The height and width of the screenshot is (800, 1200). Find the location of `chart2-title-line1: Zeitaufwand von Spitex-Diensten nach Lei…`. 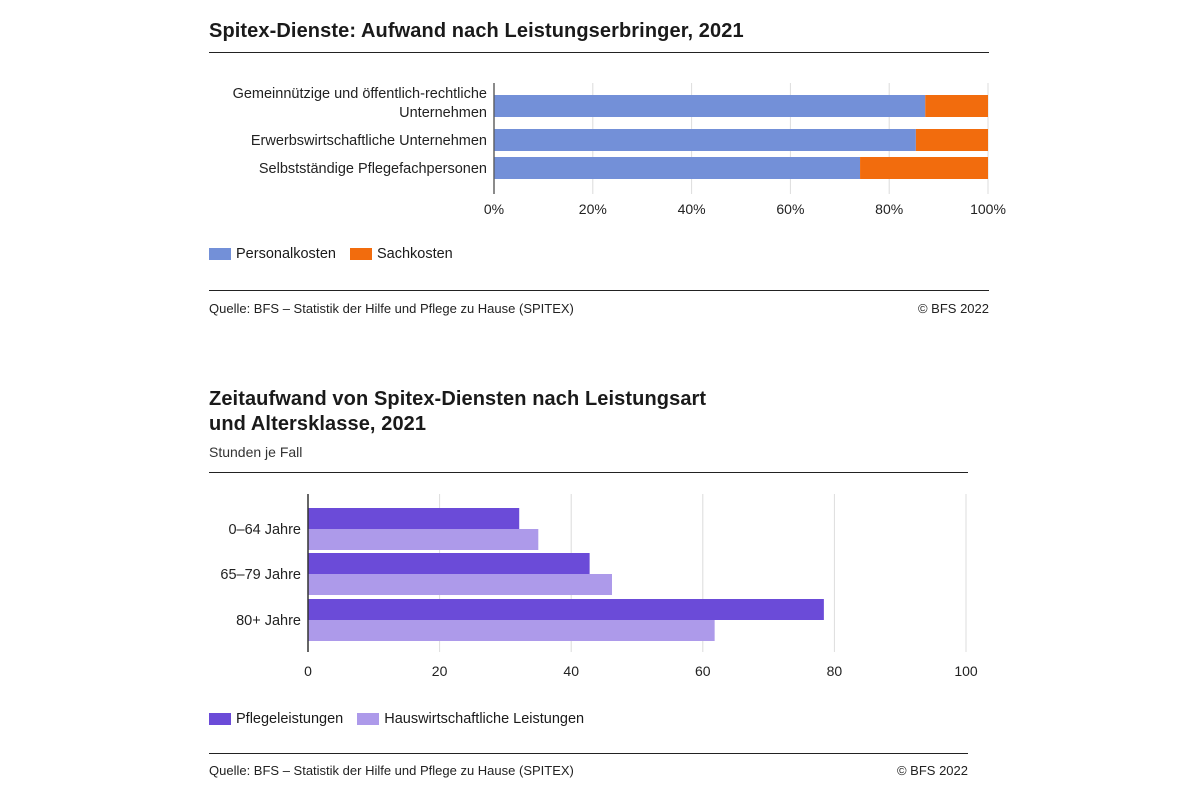

chart2-title-line1: Zeitaufwand von Spitex-Diensten nach Lei… is located at coordinates (458, 399).